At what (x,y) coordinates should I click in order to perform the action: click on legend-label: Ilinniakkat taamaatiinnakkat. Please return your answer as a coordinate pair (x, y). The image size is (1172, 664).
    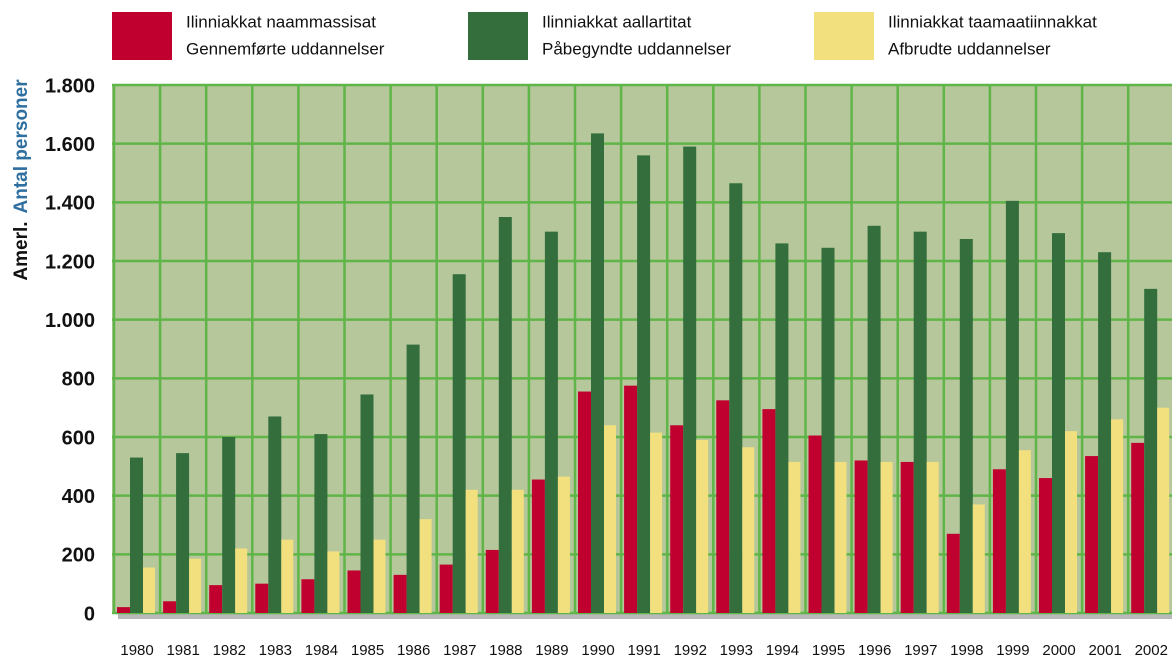
    Looking at the image, I should click on (992, 21).